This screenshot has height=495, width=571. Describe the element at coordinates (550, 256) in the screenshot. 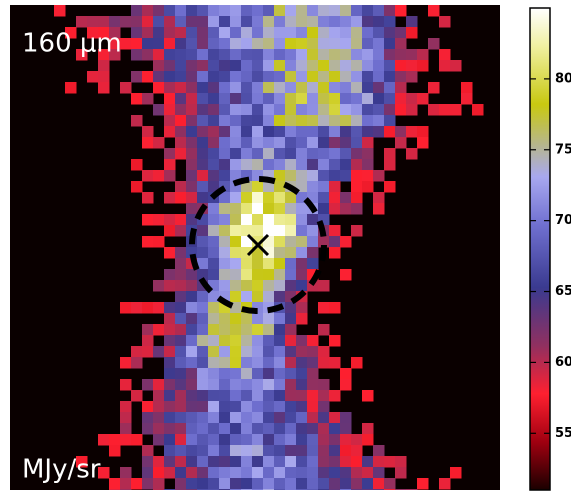

I see `colorbar-ticks: 55 60 65 70 75 80` at that location.